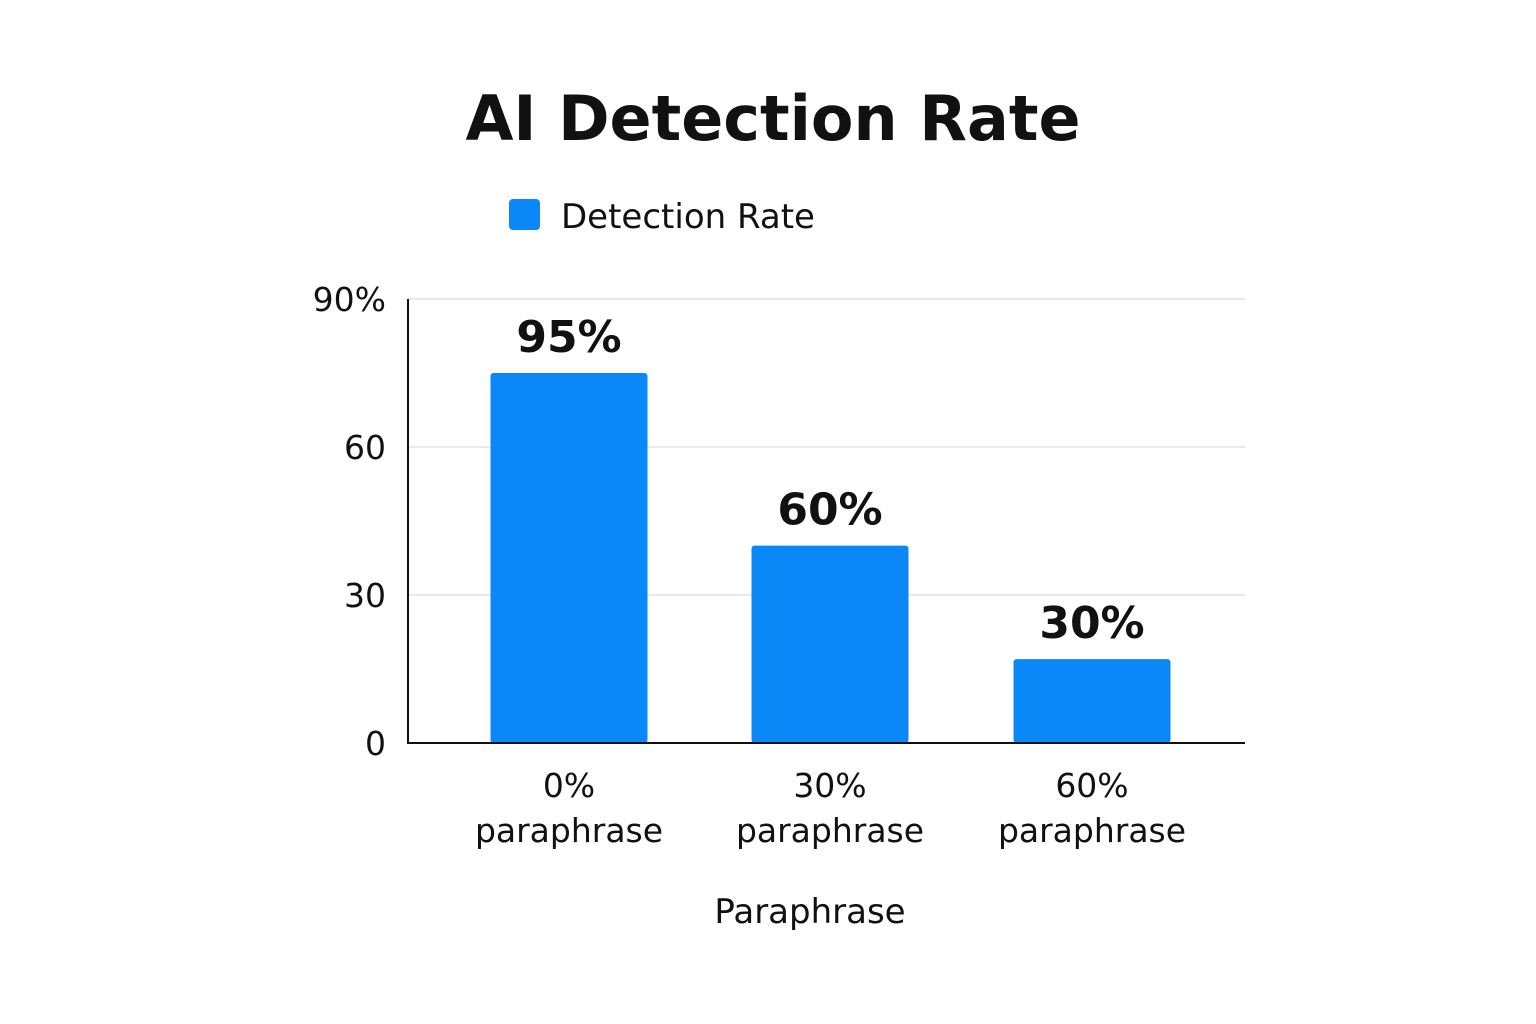  What do you see at coordinates (569, 808) in the screenshot?
I see `x-tick-label: 0% paraphrase` at bounding box center [569, 808].